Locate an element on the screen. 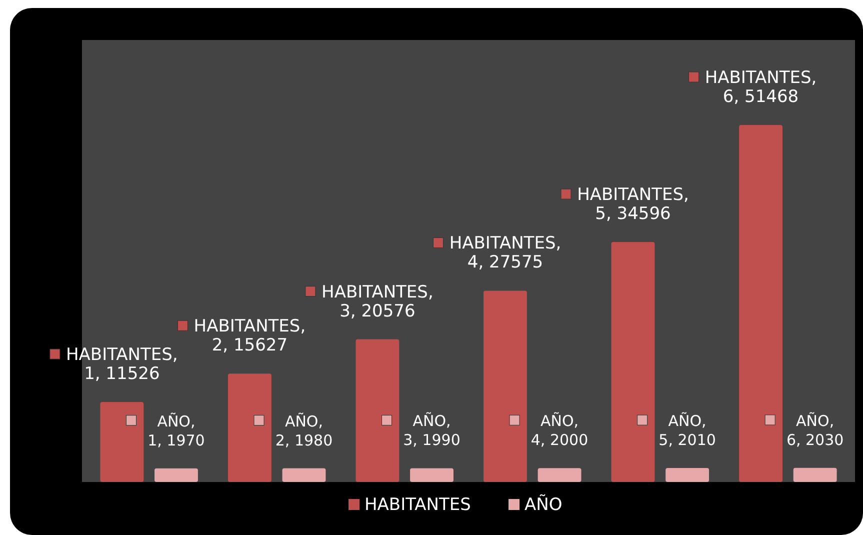 The width and height of the screenshot is (863, 535). data-label: HABITANTES, 6, 51468 is located at coordinates (760, 87).